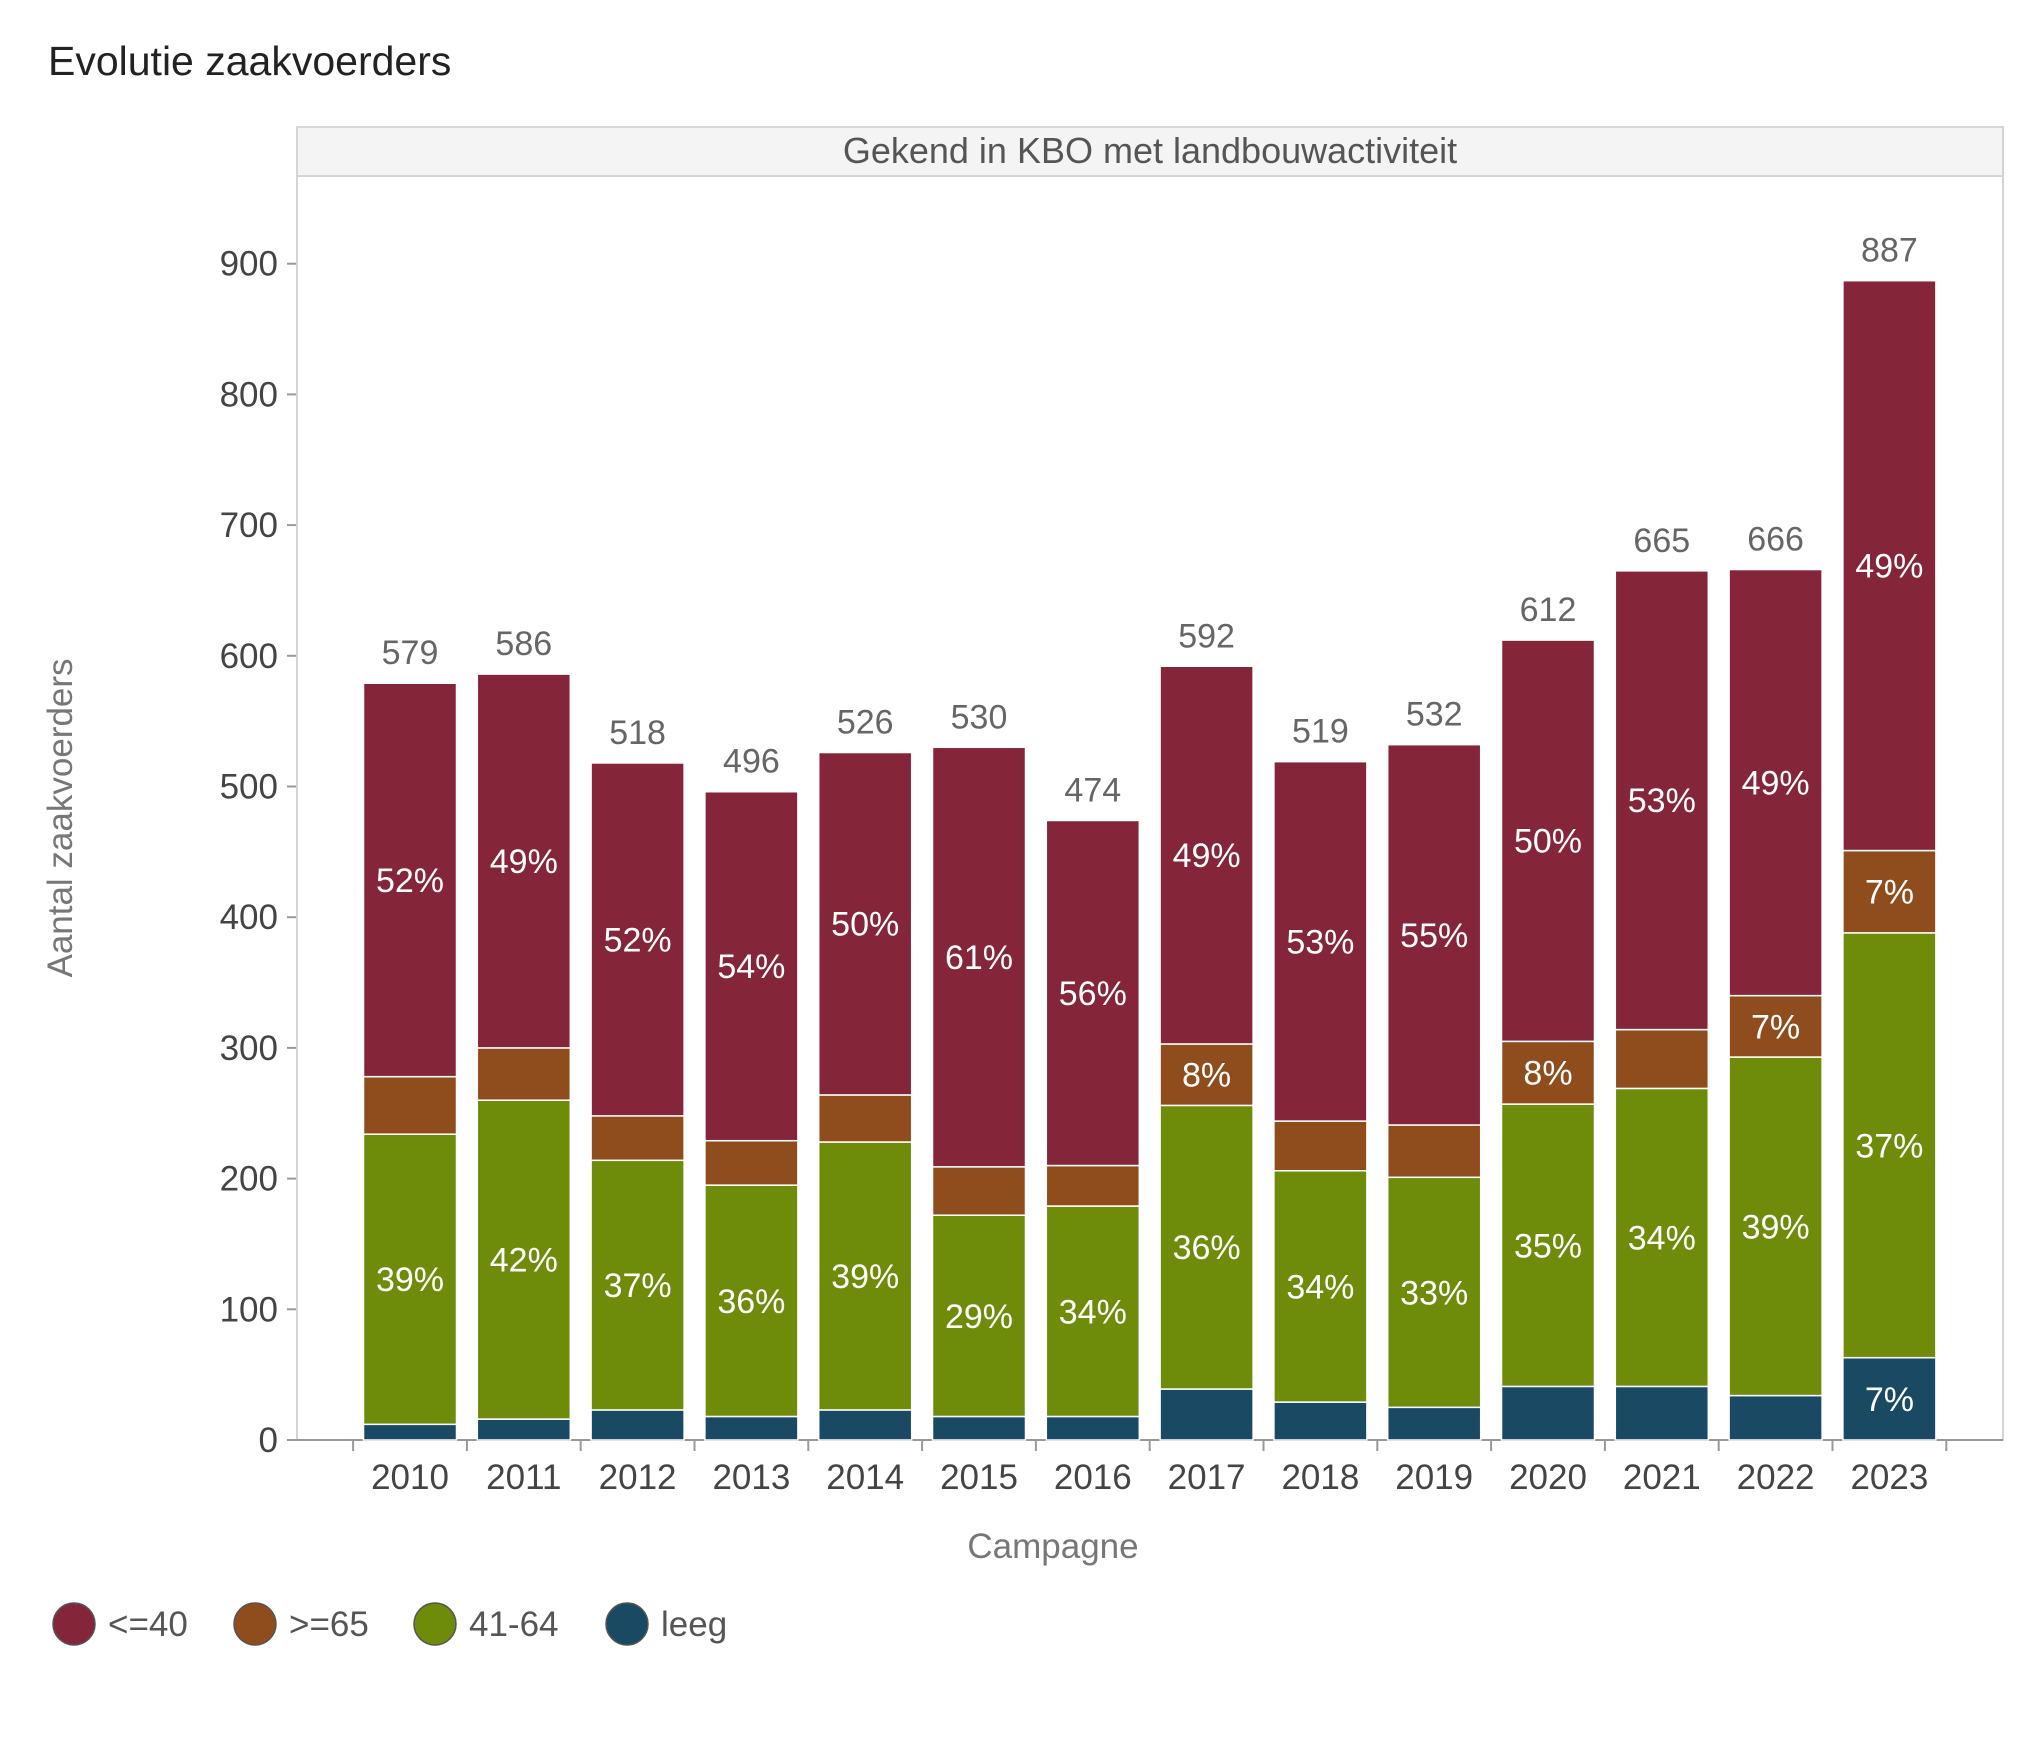 Image resolution: width=2030 pixels, height=1753 pixels. Describe the element at coordinates (268, 1440) in the screenshot. I see `y-tick-label: 0` at that location.